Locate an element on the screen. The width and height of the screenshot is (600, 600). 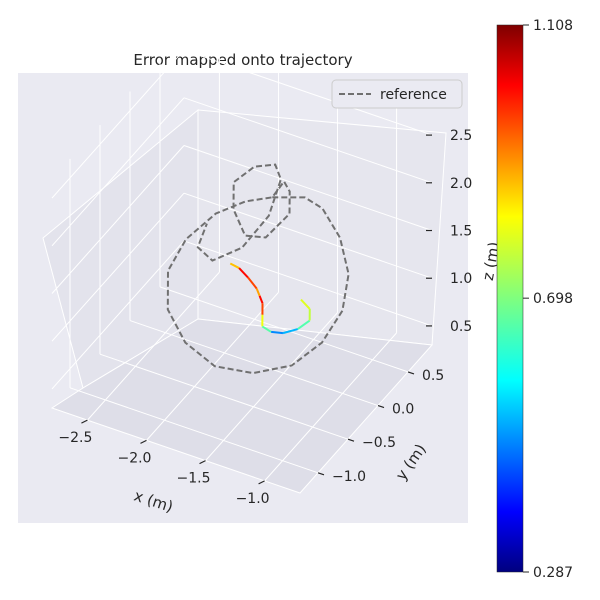
colorbar: 0.287 0.698 1.108 is located at coordinates (534, 299).